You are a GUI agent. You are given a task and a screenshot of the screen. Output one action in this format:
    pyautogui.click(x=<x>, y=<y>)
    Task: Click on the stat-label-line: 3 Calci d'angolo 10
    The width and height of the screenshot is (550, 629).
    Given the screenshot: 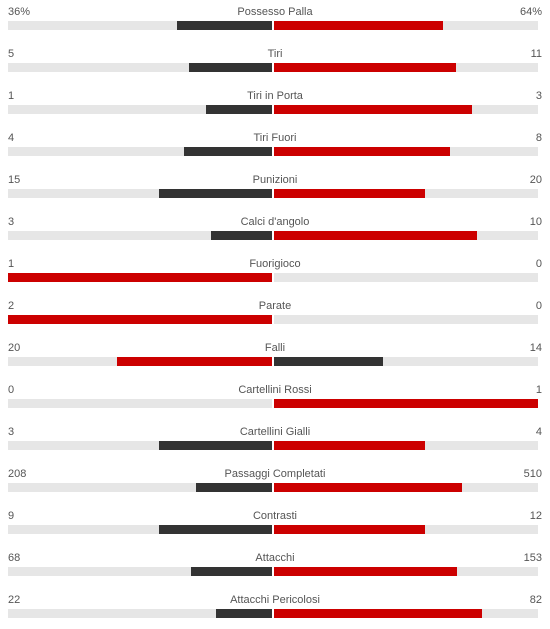 What is the action you would take?
    pyautogui.click(x=275, y=222)
    